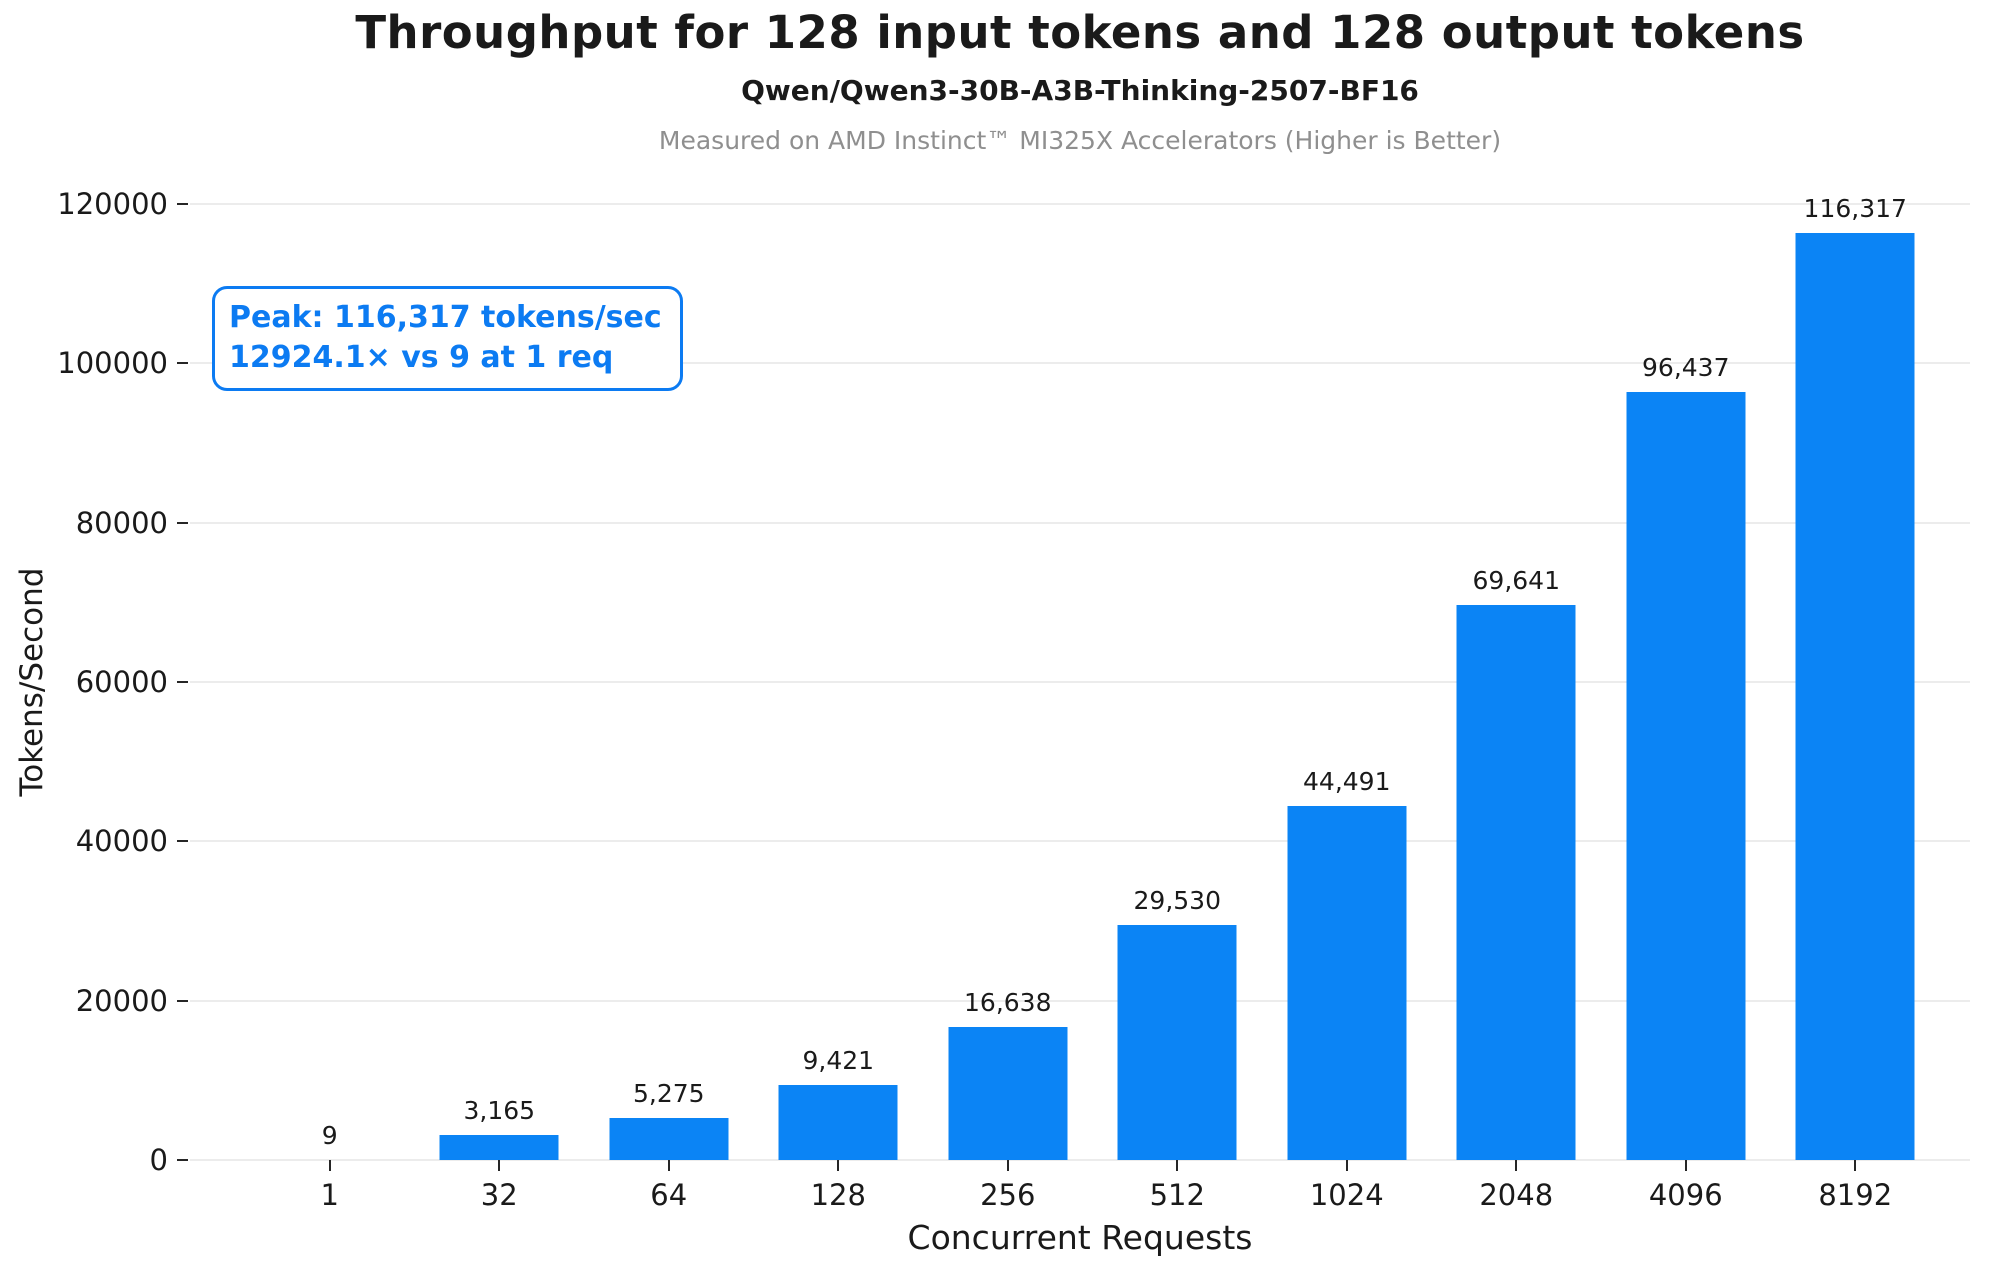 The width and height of the screenshot is (1999, 1270). Describe the element at coordinates (500, 708) in the screenshot. I see `bar-column-32: 3,165 32` at that location.